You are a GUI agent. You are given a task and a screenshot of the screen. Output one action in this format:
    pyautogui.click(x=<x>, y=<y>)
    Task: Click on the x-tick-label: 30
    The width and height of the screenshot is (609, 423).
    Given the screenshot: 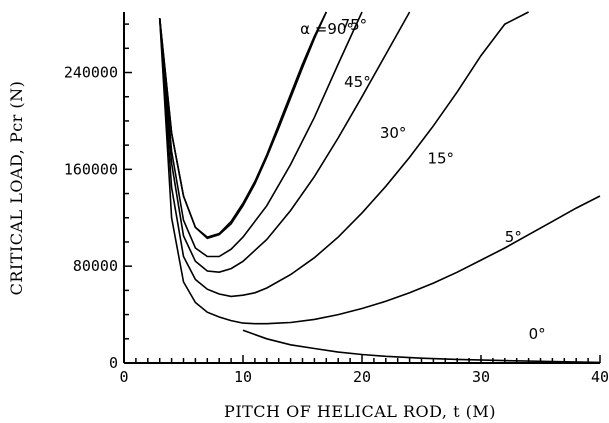 What is the action you would take?
    pyautogui.click(x=481, y=377)
    